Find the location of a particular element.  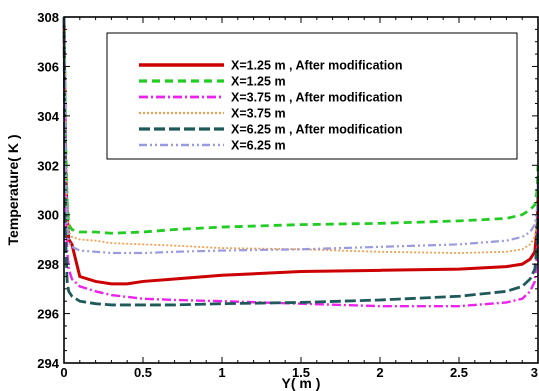

x-tick-label: 3 is located at coordinates (534, 372).